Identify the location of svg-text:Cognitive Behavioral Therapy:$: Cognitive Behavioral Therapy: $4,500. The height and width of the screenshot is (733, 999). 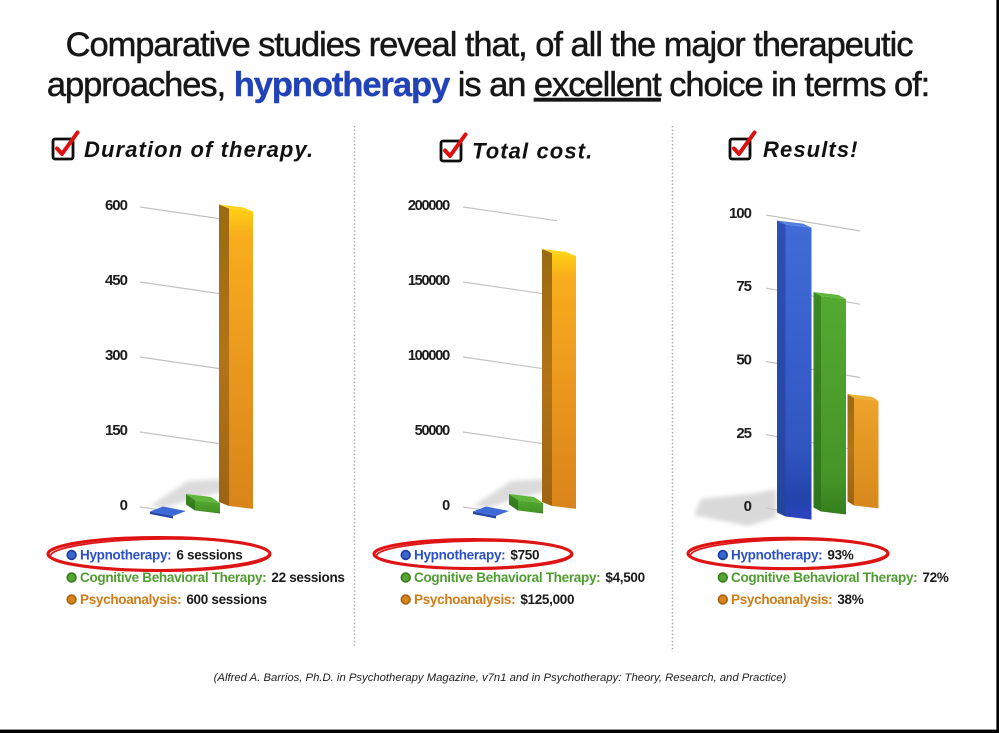
(529, 577).